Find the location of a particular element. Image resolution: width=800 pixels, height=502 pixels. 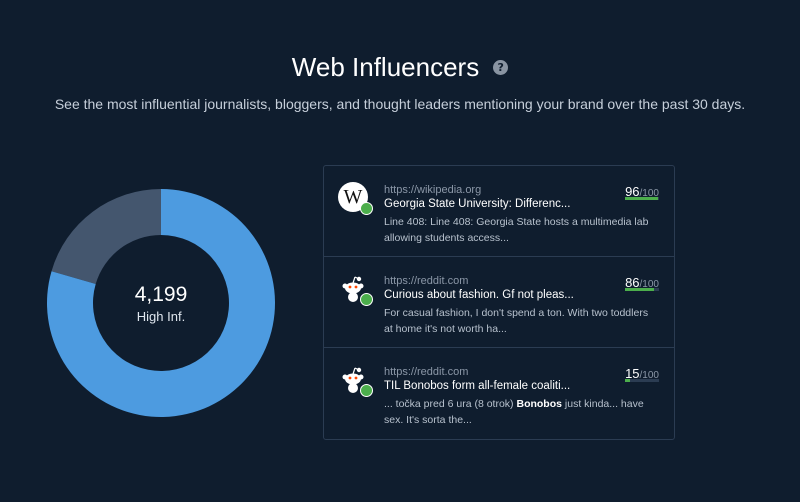

donut-svg is located at coordinates (160, 303).